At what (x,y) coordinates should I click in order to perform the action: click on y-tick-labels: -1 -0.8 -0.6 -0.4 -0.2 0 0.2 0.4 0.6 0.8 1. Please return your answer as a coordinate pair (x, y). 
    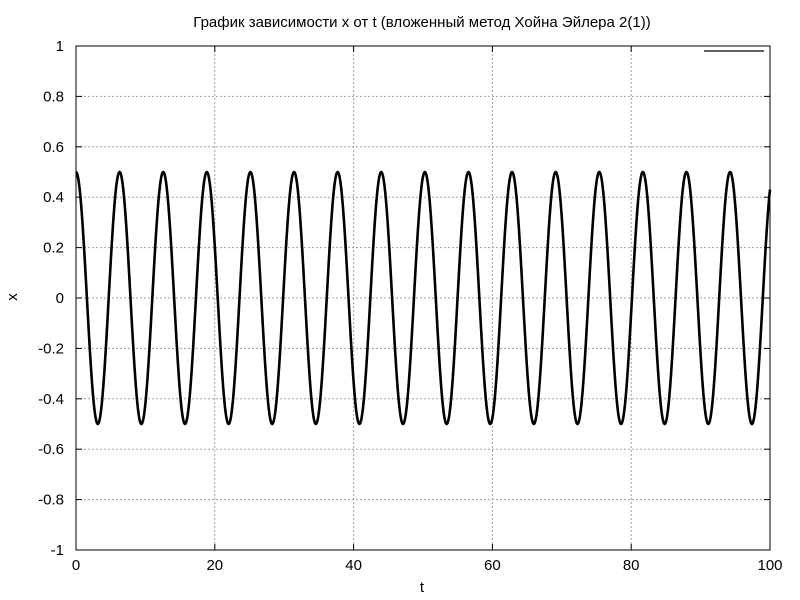
    Looking at the image, I should click on (51, 298).